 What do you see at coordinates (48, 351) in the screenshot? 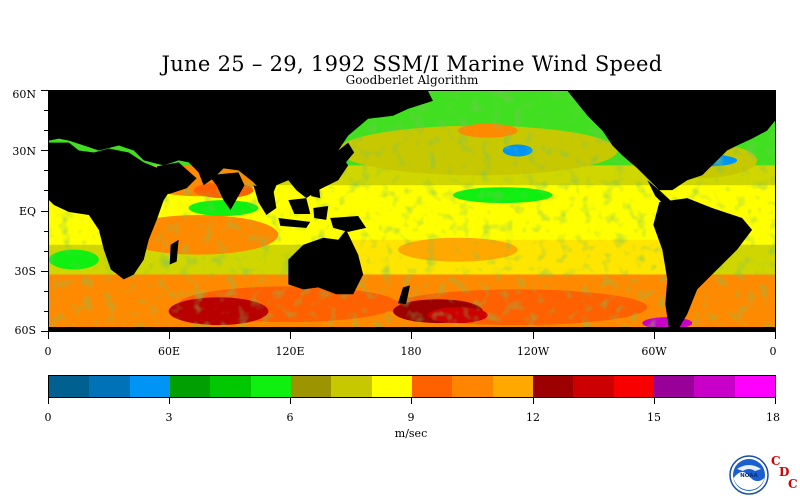
I see `lon-label-0: 0` at bounding box center [48, 351].